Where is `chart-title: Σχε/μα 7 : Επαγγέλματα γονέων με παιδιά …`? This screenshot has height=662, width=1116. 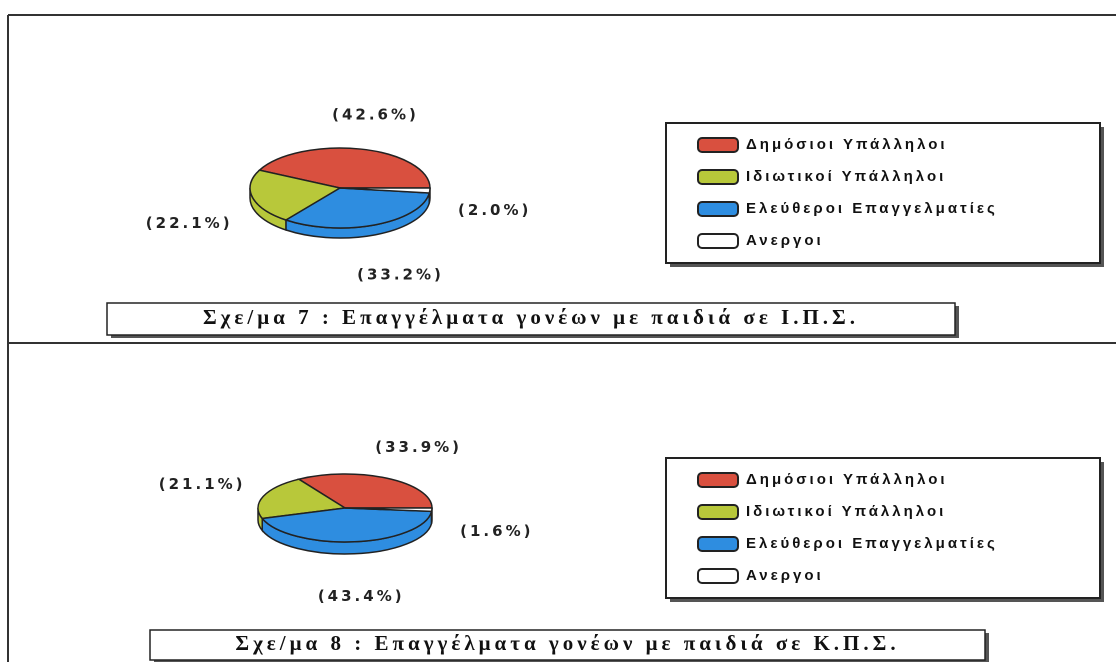 chart-title: Σχε/μα 7 : Επαγγέλματα γονέων με παιδιά … is located at coordinates (531, 317).